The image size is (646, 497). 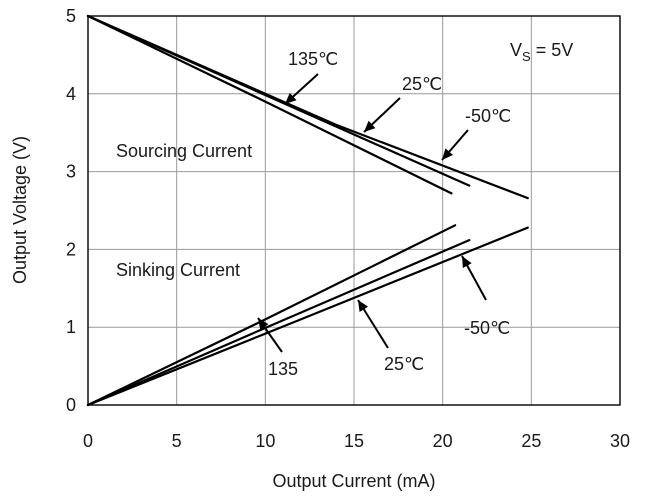 I want to click on x-axis-label: Output Current (mA), so click(x=353, y=481).